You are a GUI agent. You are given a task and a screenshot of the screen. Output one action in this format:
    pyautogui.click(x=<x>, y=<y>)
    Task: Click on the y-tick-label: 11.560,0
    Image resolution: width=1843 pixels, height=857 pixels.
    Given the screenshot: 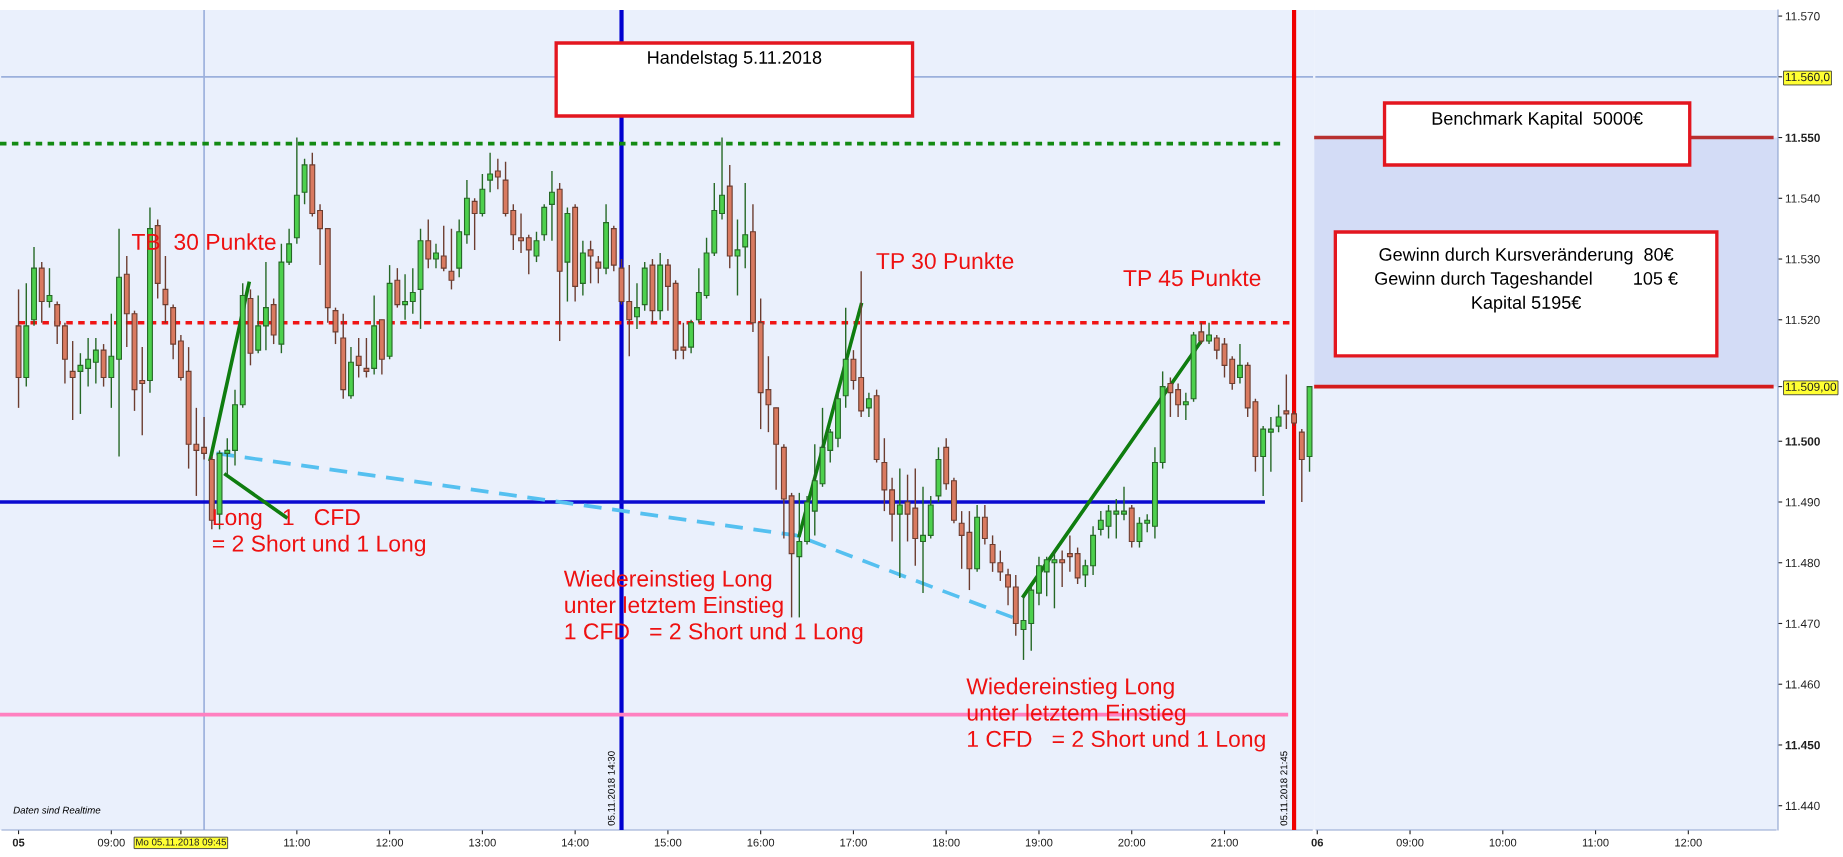 What is the action you would take?
    pyautogui.click(x=1807, y=77)
    